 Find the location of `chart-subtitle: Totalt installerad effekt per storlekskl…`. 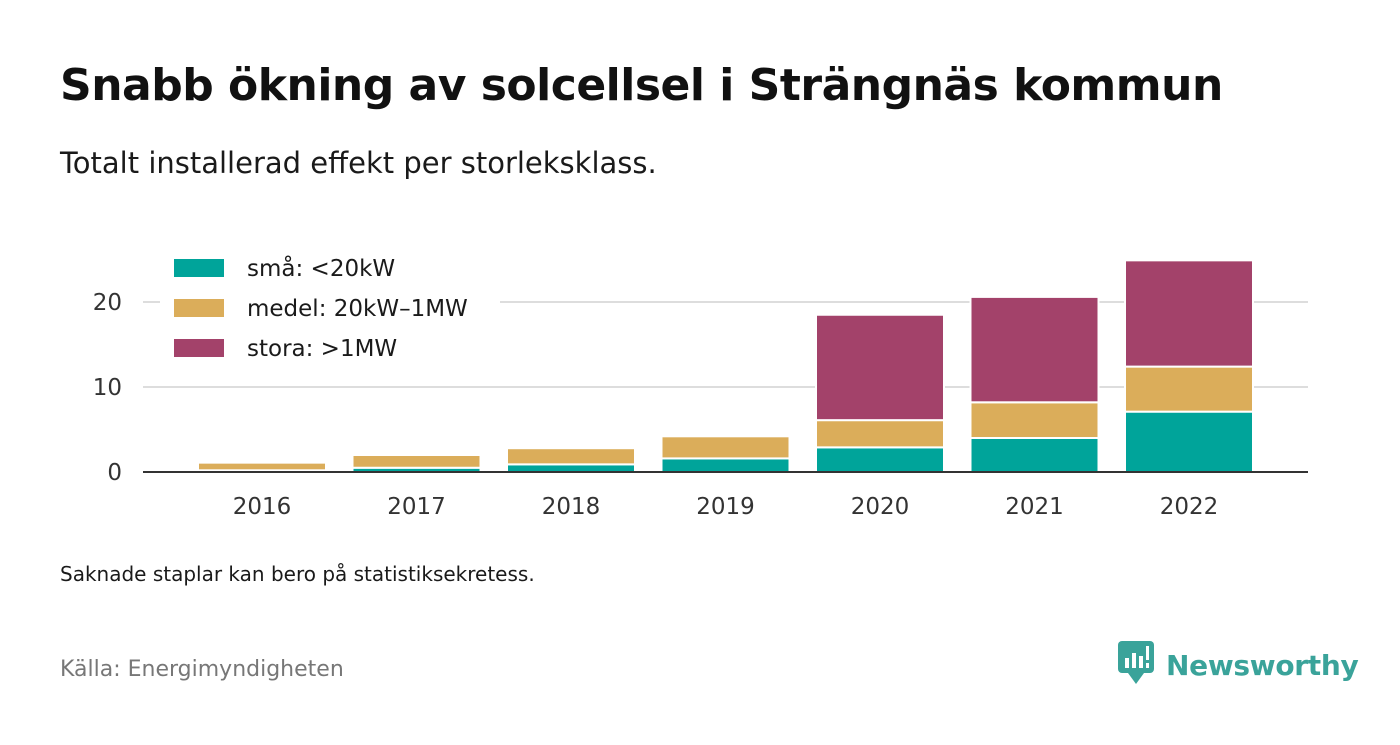

chart-subtitle: Totalt installerad effekt per storlekskl… is located at coordinates (358, 163).